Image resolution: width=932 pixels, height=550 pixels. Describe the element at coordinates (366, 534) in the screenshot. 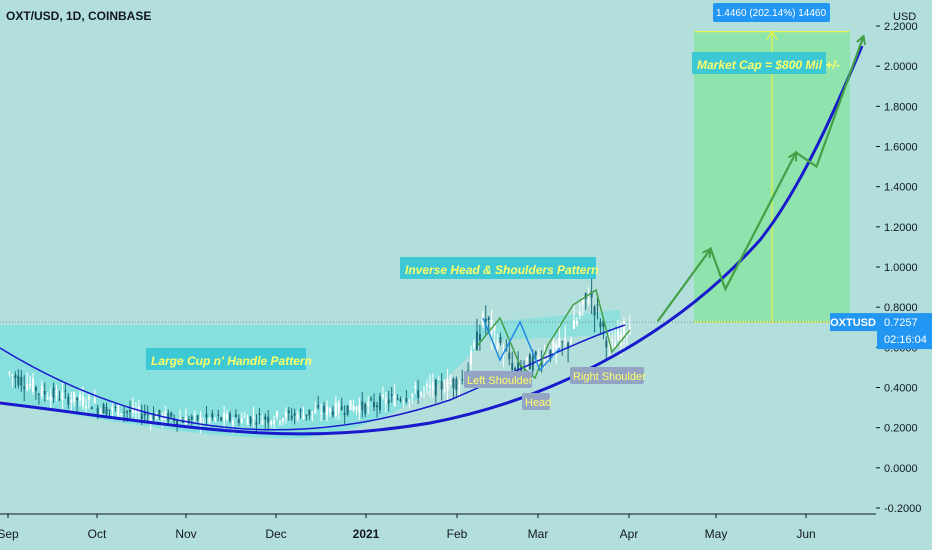

I see `x-tick-label: 2021` at that location.